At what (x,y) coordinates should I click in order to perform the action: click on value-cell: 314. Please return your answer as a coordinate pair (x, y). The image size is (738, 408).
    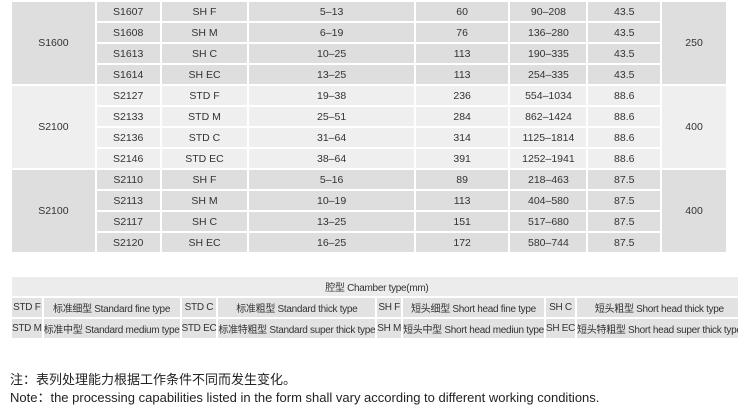
    Looking at the image, I should click on (462, 137).